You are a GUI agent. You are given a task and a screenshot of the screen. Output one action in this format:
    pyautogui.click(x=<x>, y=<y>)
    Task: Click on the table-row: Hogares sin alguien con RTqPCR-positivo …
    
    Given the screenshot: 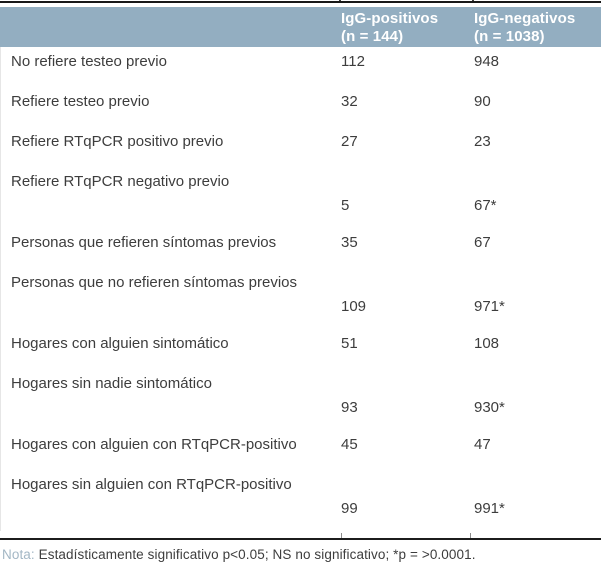 What is the action you would take?
    pyautogui.click(x=301, y=500)
    